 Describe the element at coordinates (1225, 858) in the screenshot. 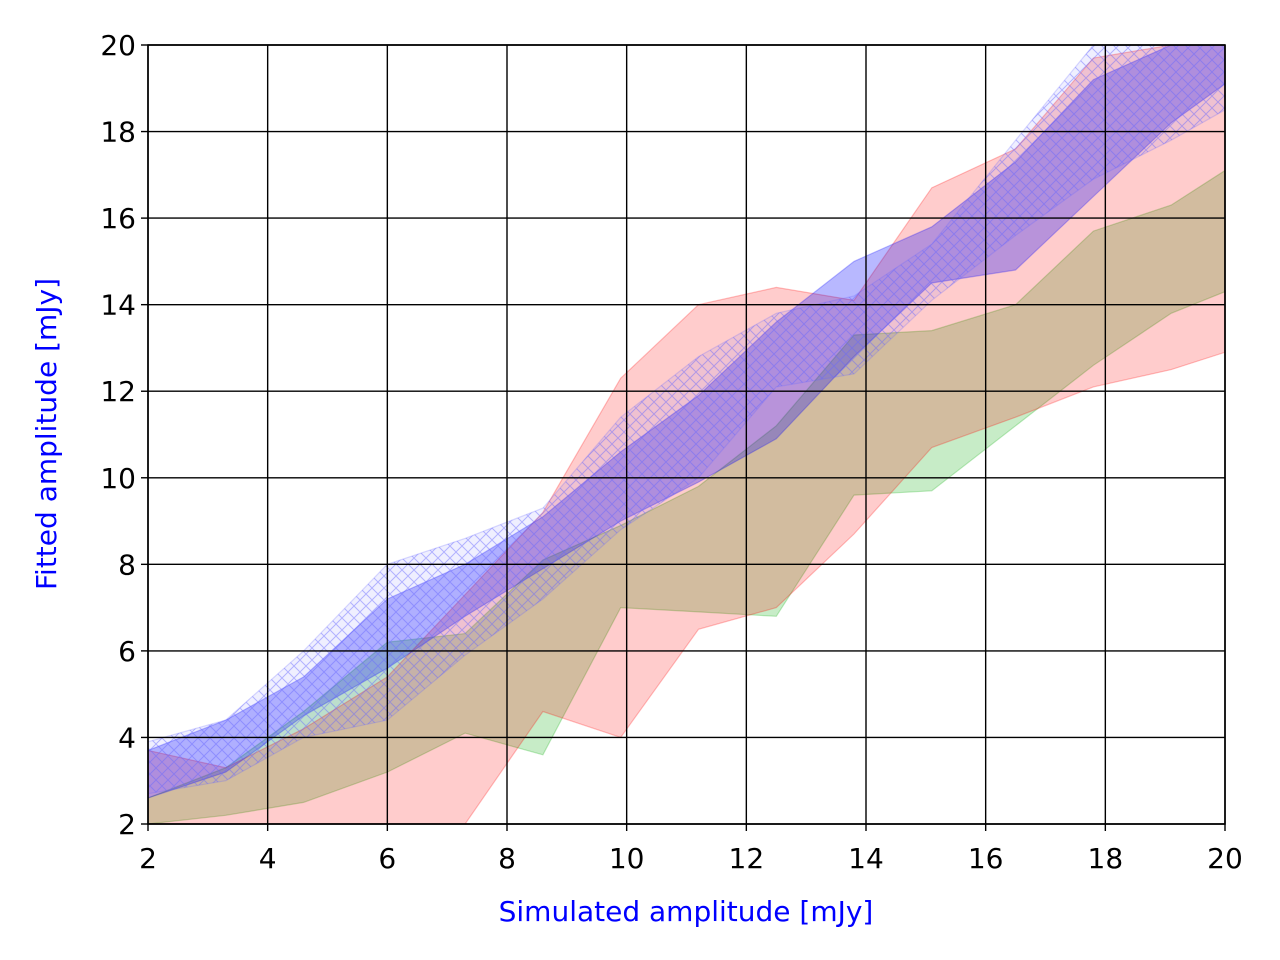

I see `x-tick-label: 20` at that location.